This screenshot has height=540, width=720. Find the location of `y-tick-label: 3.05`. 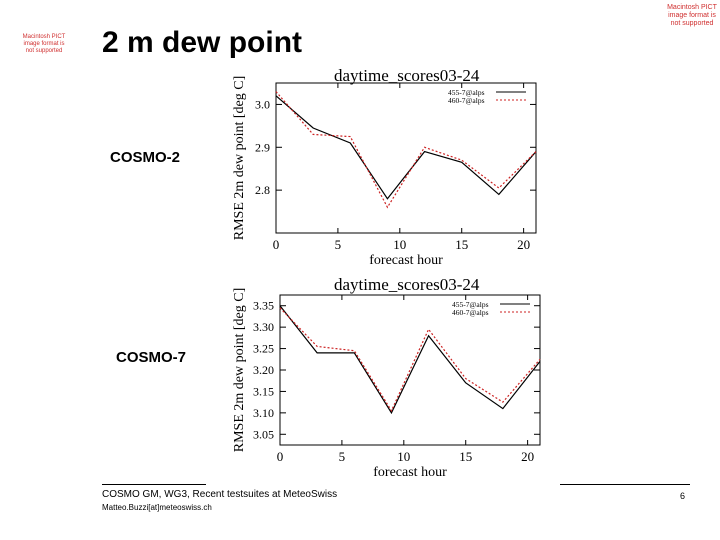

y-tick-label: 3.05 is located at coordinates (263, 434).